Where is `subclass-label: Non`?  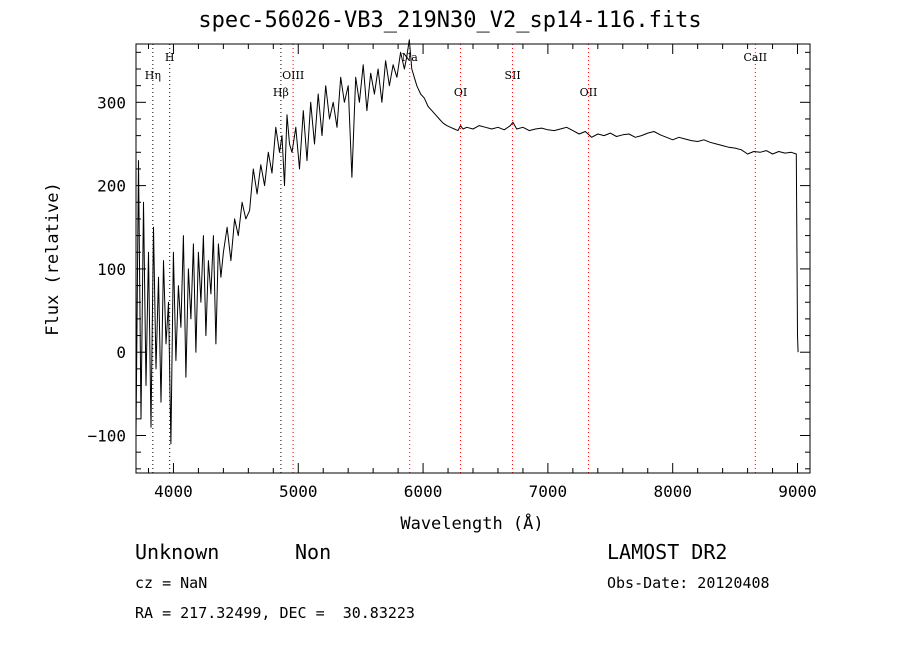
subclass-label: Non is located at coordinates (313, 552).